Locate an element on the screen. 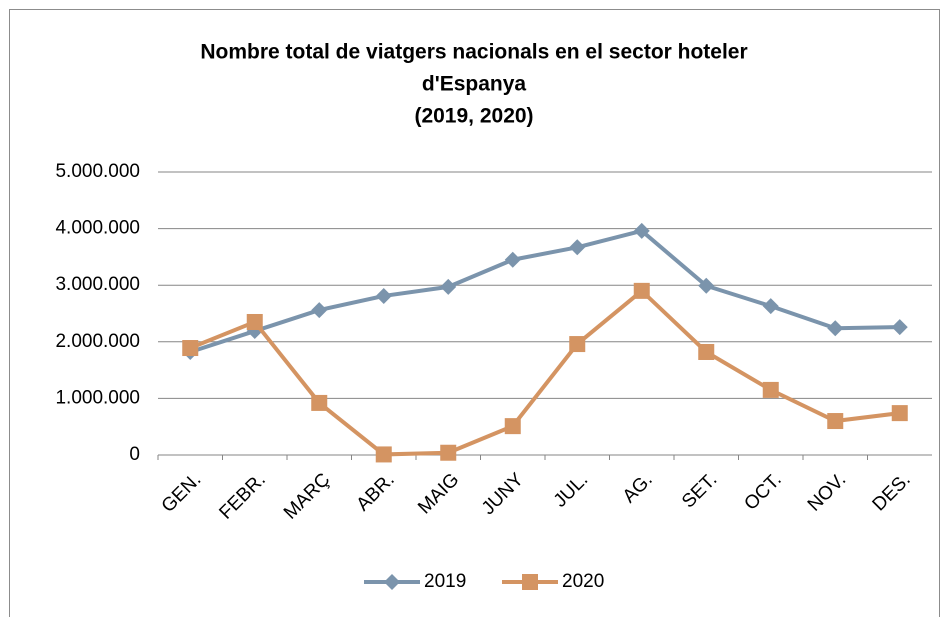  y-tick-label: 1.000.000 is located at coordinates (97, 397).